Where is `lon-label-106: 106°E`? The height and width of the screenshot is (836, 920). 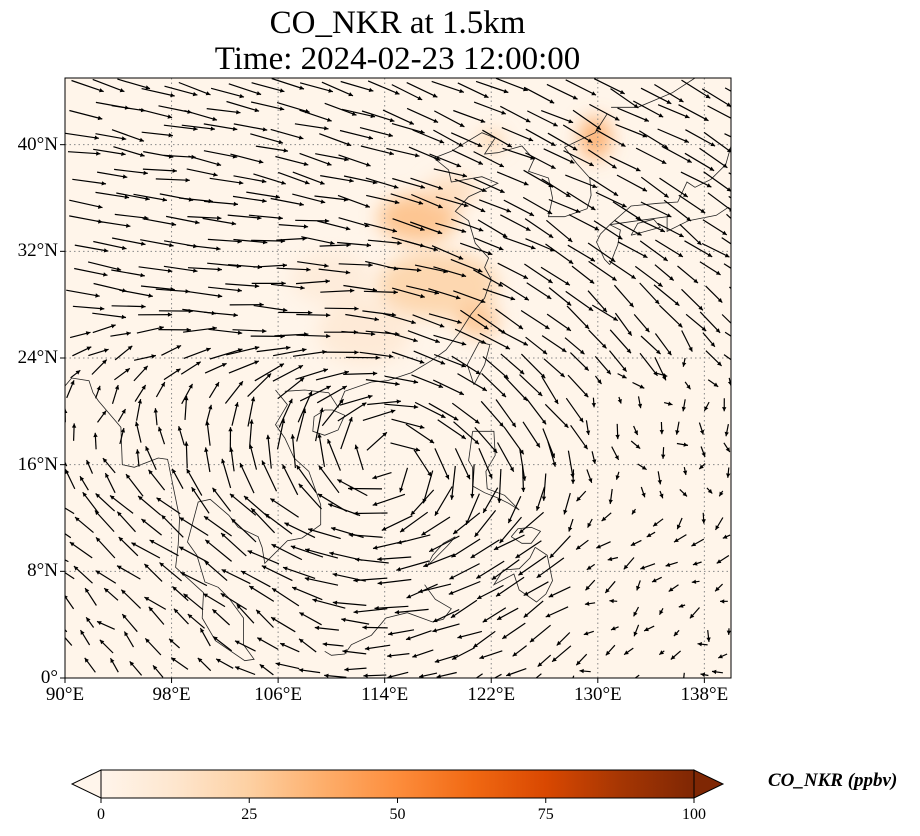 lon-label-106: 106°E is located at coordinates (278, 694).